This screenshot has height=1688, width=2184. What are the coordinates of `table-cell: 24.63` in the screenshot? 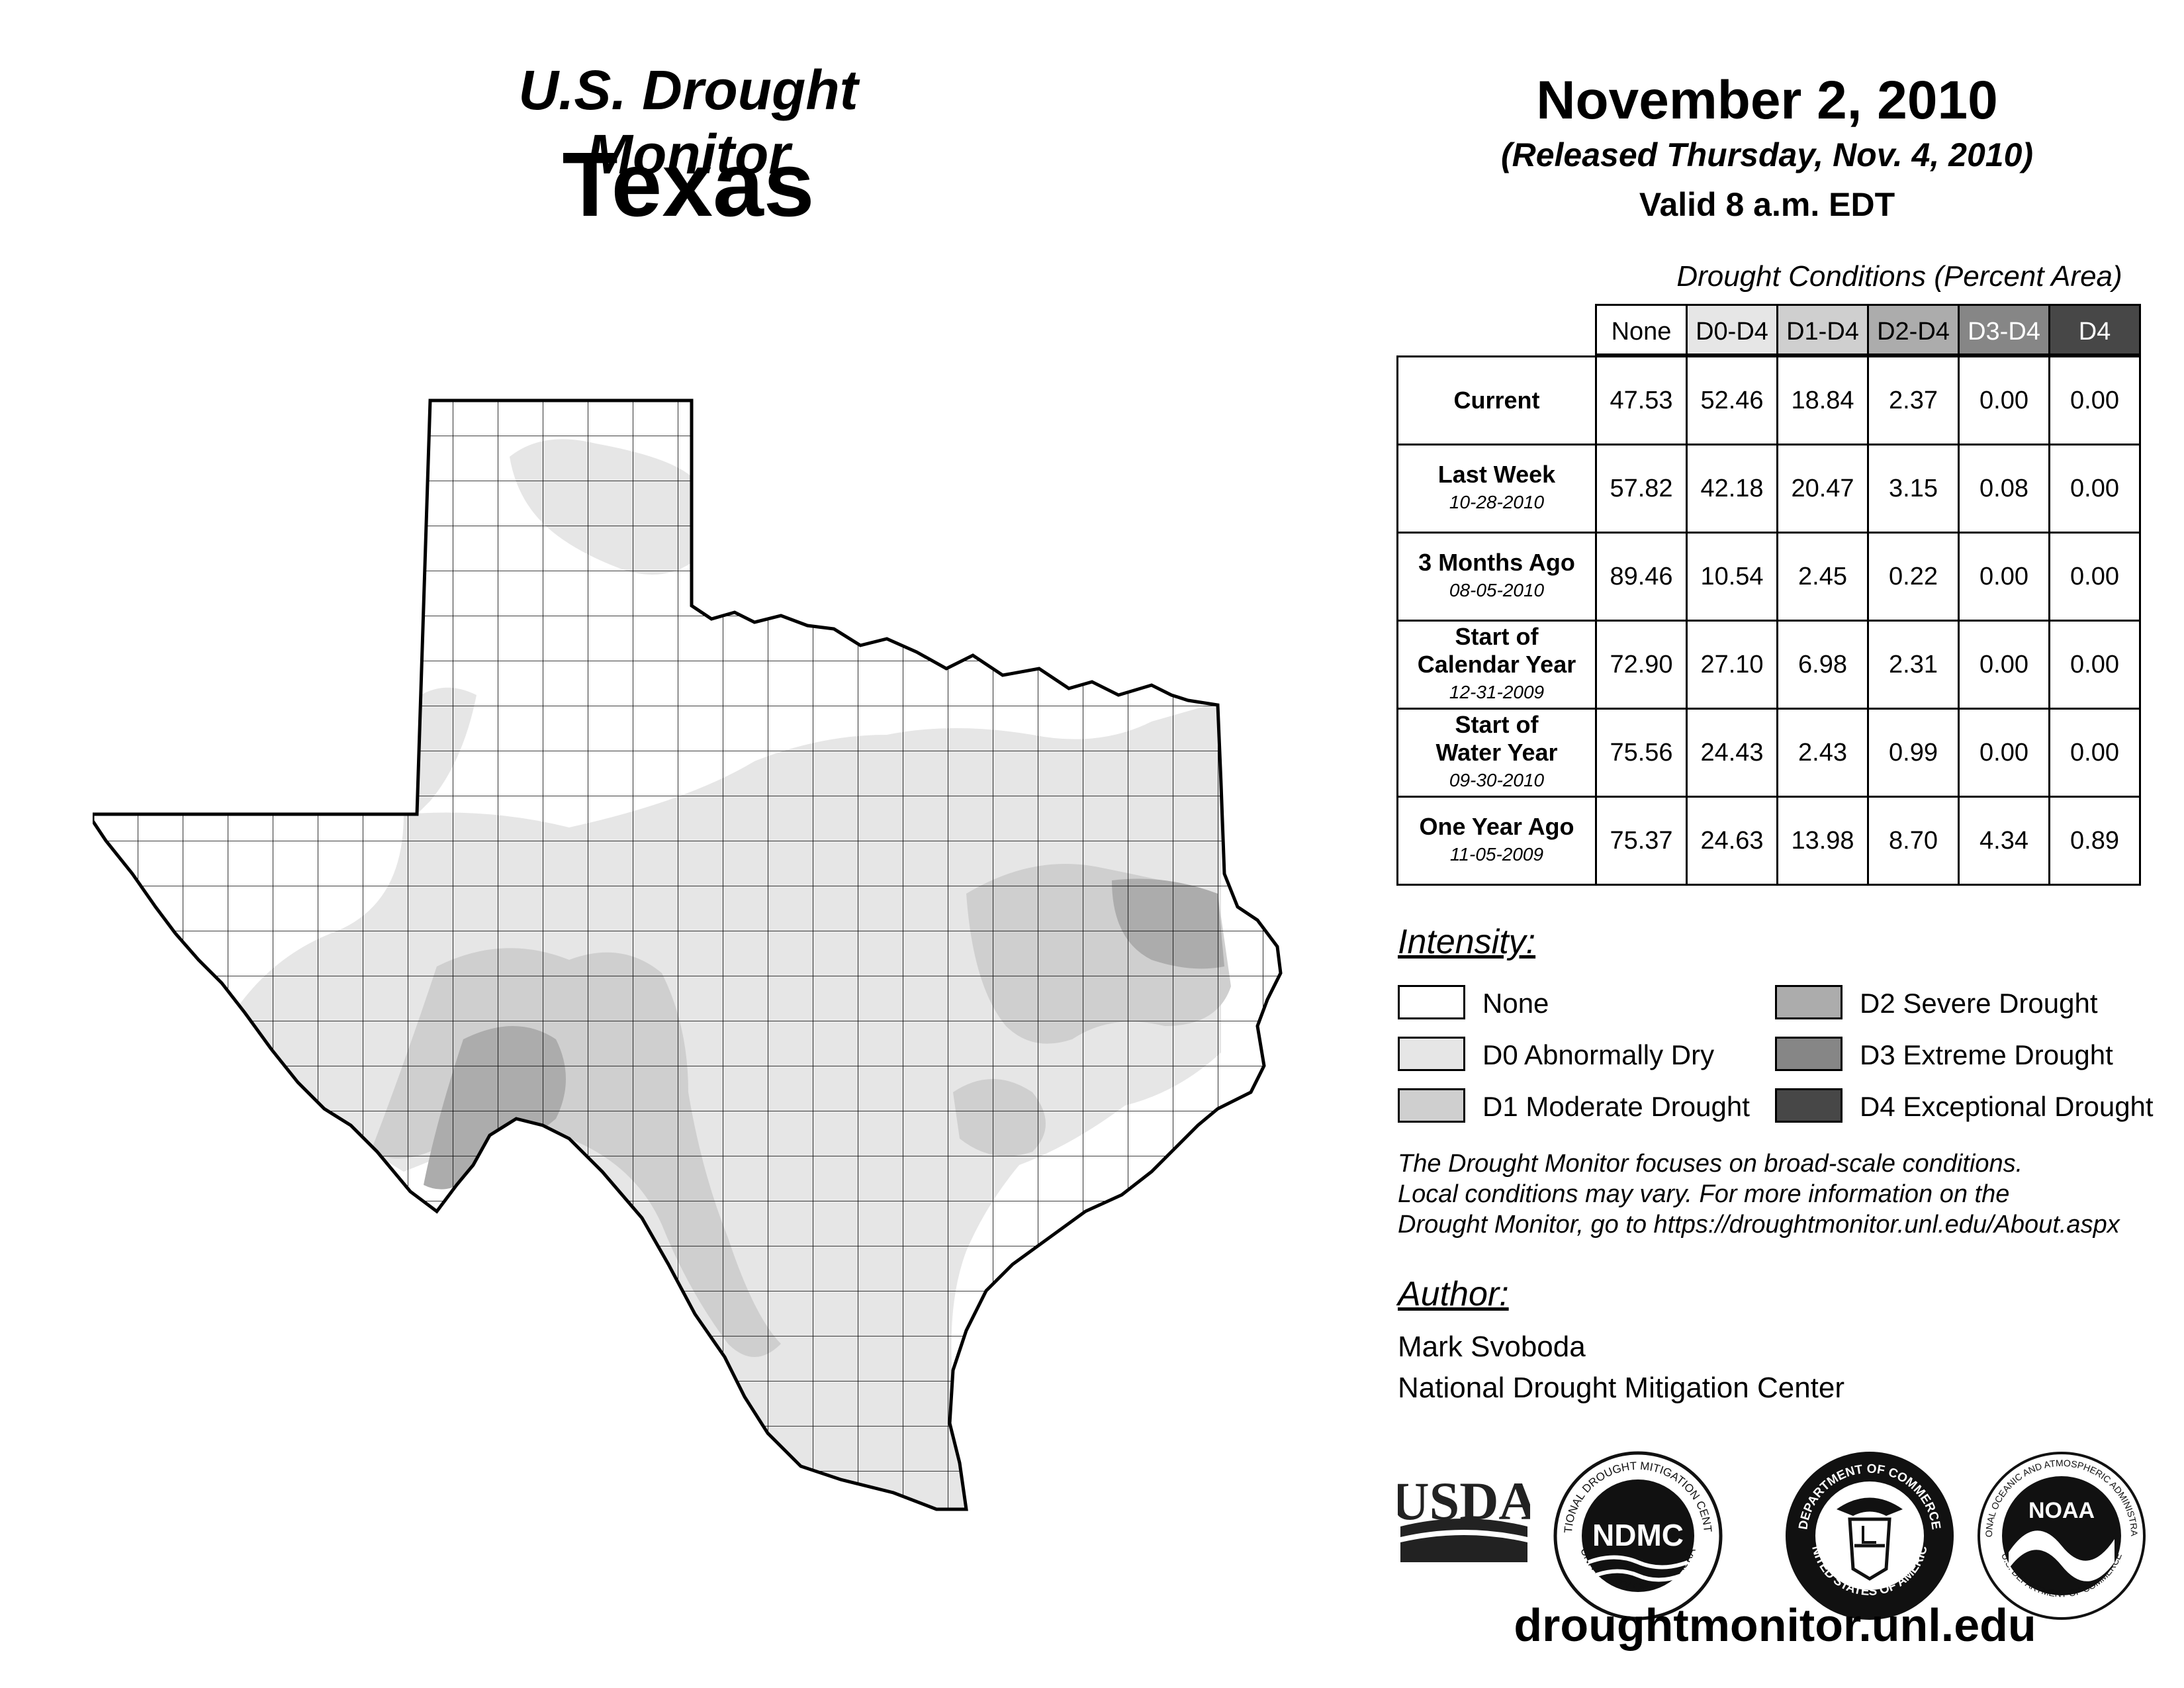 It's located at (1732, 841).